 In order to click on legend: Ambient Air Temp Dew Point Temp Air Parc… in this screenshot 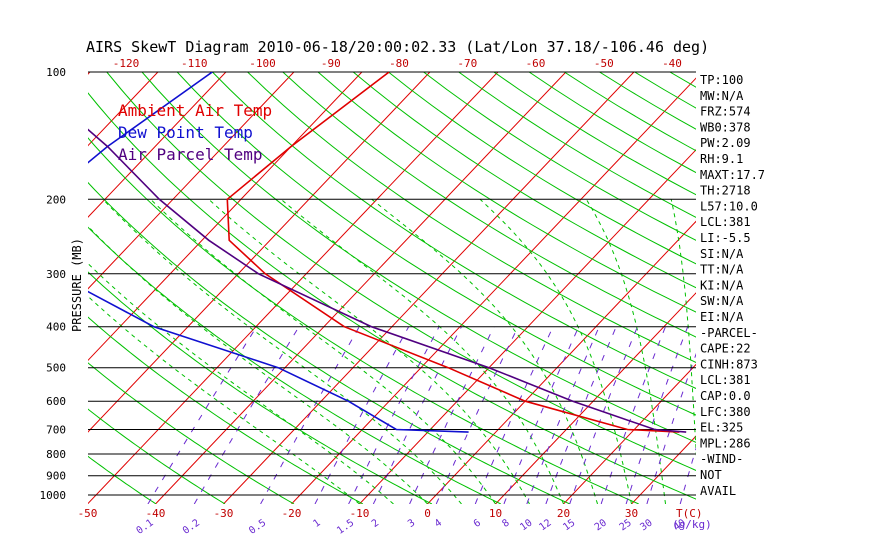, I will do `click(195, 132)`.